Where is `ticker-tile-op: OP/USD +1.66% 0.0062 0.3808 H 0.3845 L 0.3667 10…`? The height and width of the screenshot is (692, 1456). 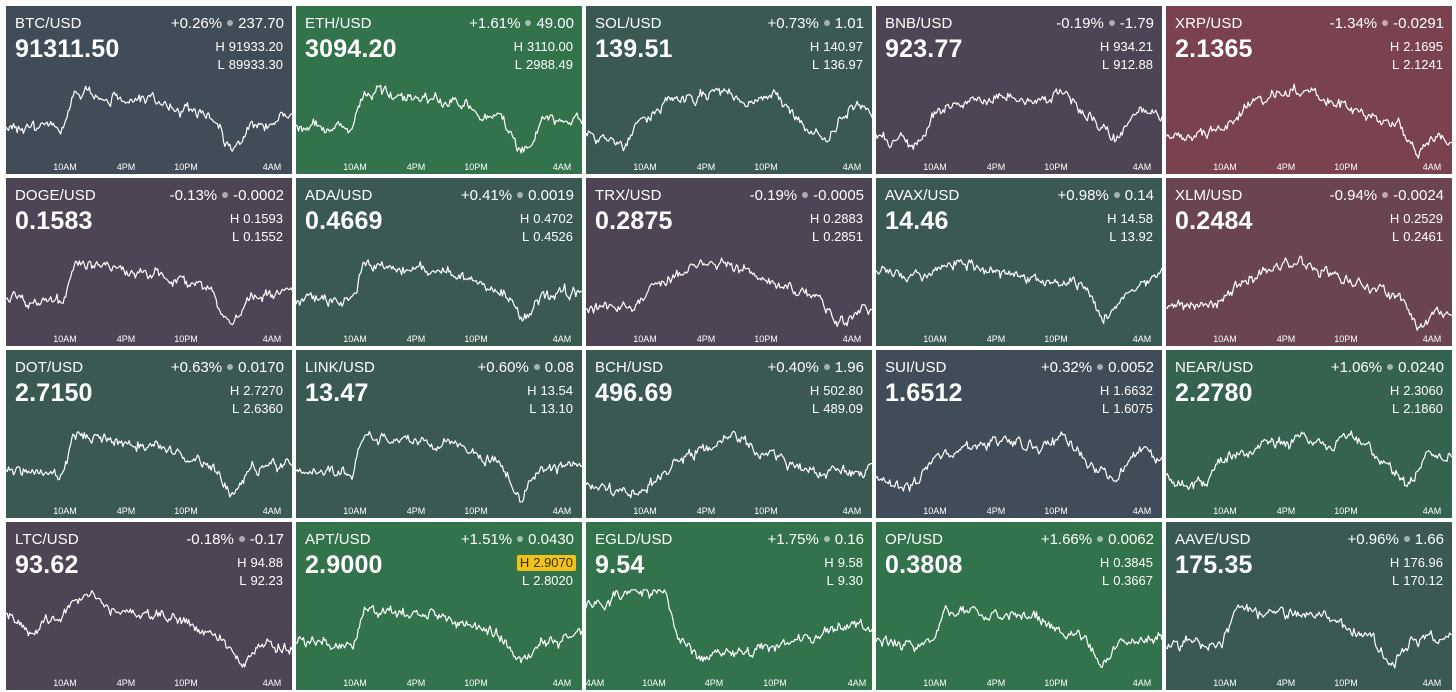 ticker-tile-op: OP/USD +1.66% 0.0062 0.3808 H 0.3845 L 0.3667 10… is located at coordinates (1019, 606).